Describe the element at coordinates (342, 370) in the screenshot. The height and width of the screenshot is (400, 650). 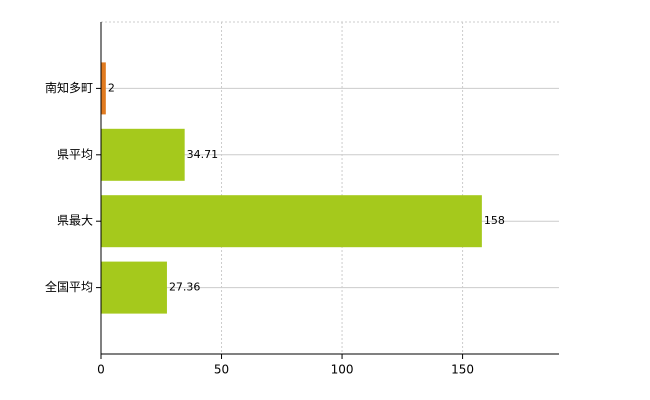
I see `x-tick-label: 100` at that location.